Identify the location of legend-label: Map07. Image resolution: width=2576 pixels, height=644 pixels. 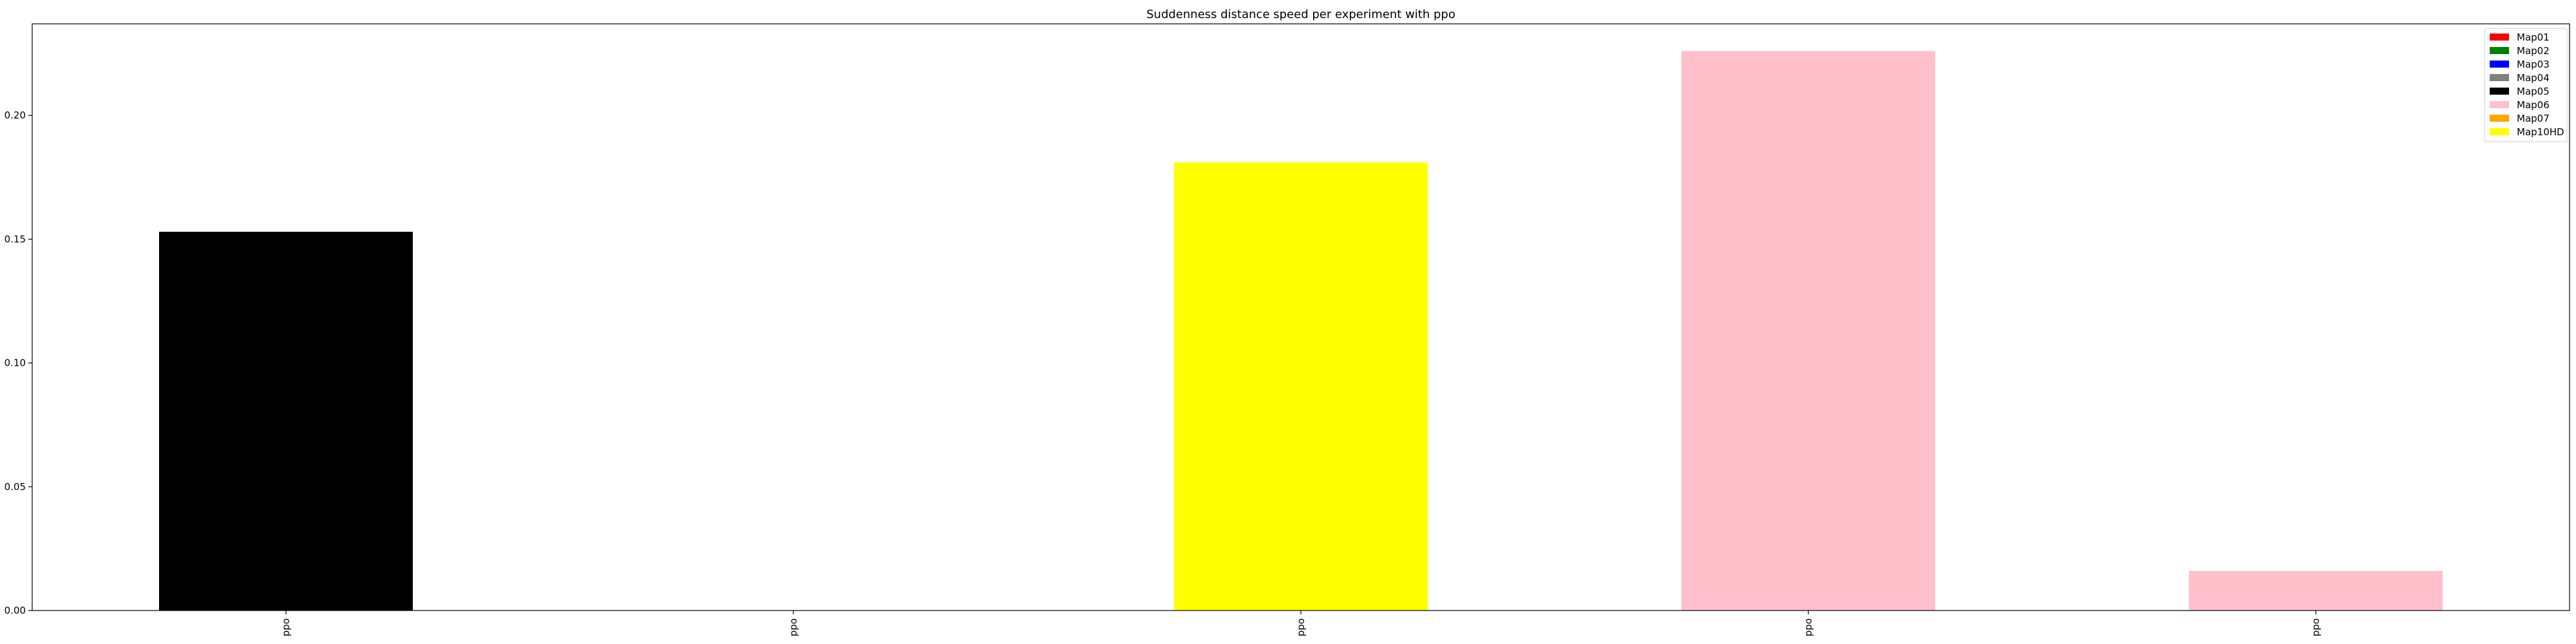
(2533, 119).